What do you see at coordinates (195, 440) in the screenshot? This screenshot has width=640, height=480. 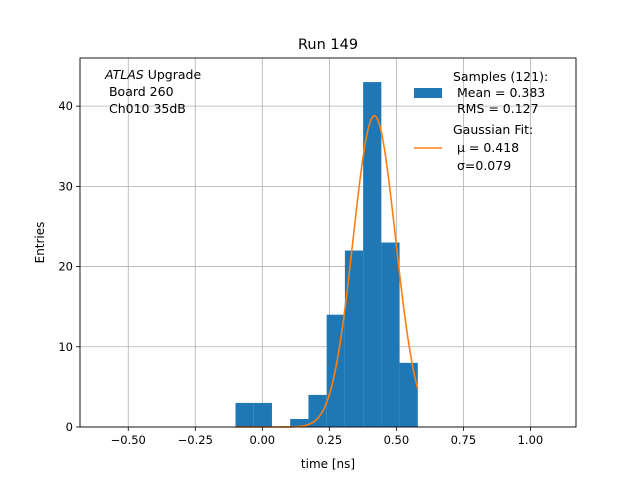 I see `x-tick-label: −0.25` at bounding box center [195, 440].